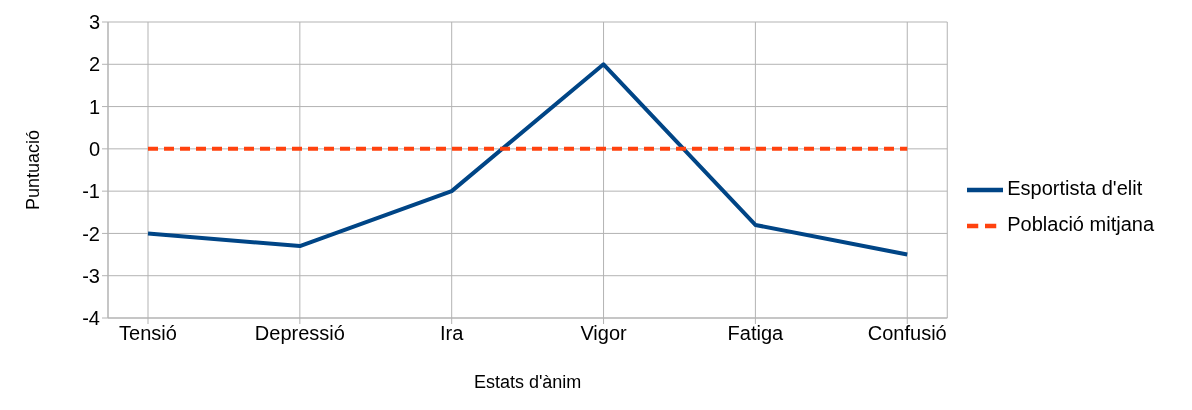  Describe the element at coordinates (94, 22) in the screenshot. I see `y-tick-label: 3` at that location.